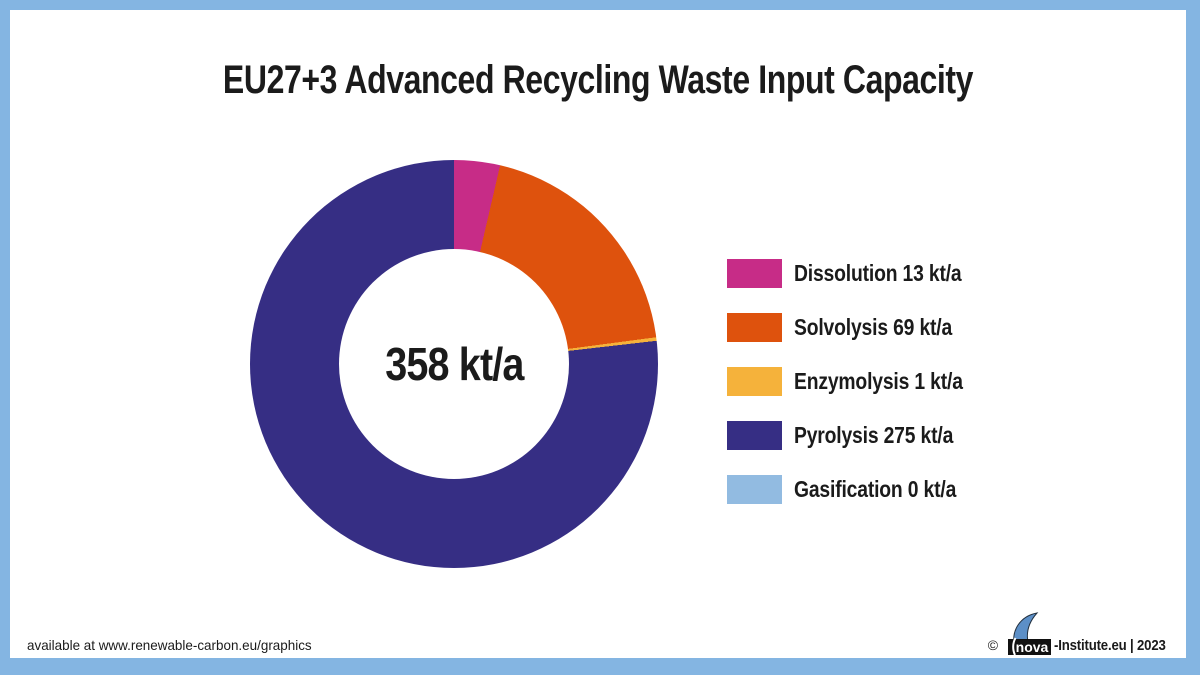 The width and height of the screenshot is (1200, 675). Describe the element at coordinates (878, 381) in the screenshot. I see `legend-label-enzymolysis: Enzymolysis 1 kt/a` at that location.